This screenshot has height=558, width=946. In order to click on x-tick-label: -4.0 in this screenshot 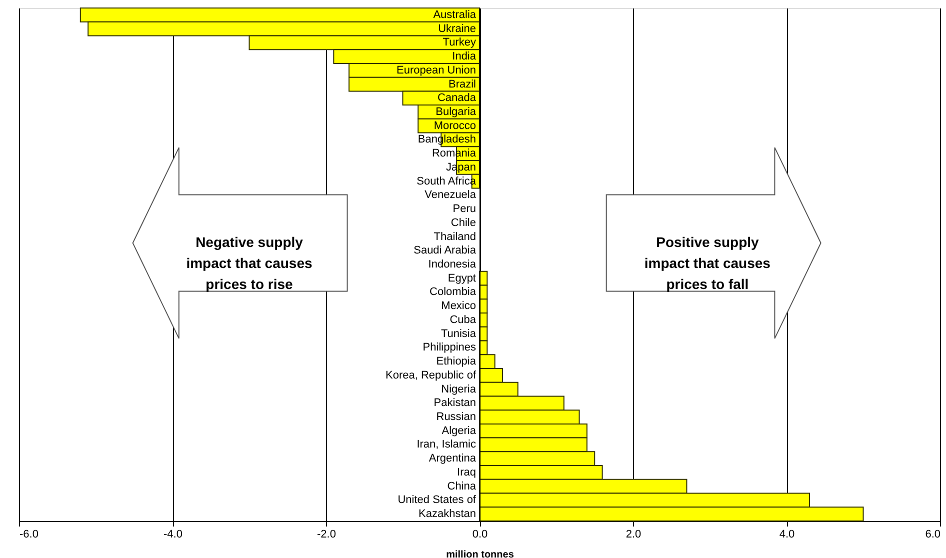, I will do `click(173, 534)`.